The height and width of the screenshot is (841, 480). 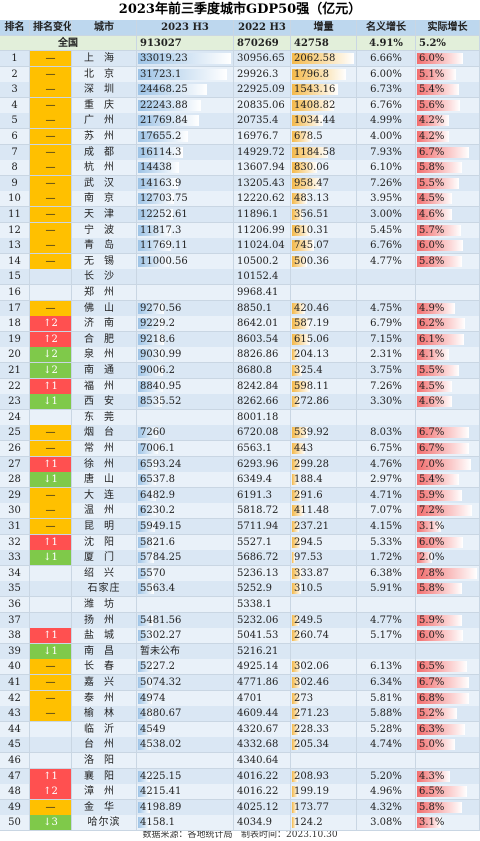 I want to click on cell-text: 4771.86, so click(x=258, y=682).